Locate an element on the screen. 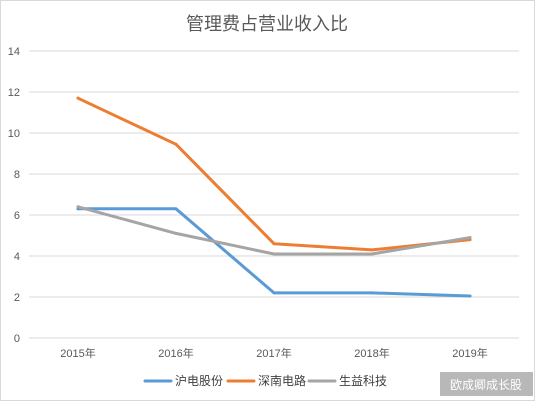 Image resolution: width=535 pixels, height=401 pixels. y-axis-tick-labels: 0 2 4 6 8 10 12 14 is located at coordinates (14, 195).